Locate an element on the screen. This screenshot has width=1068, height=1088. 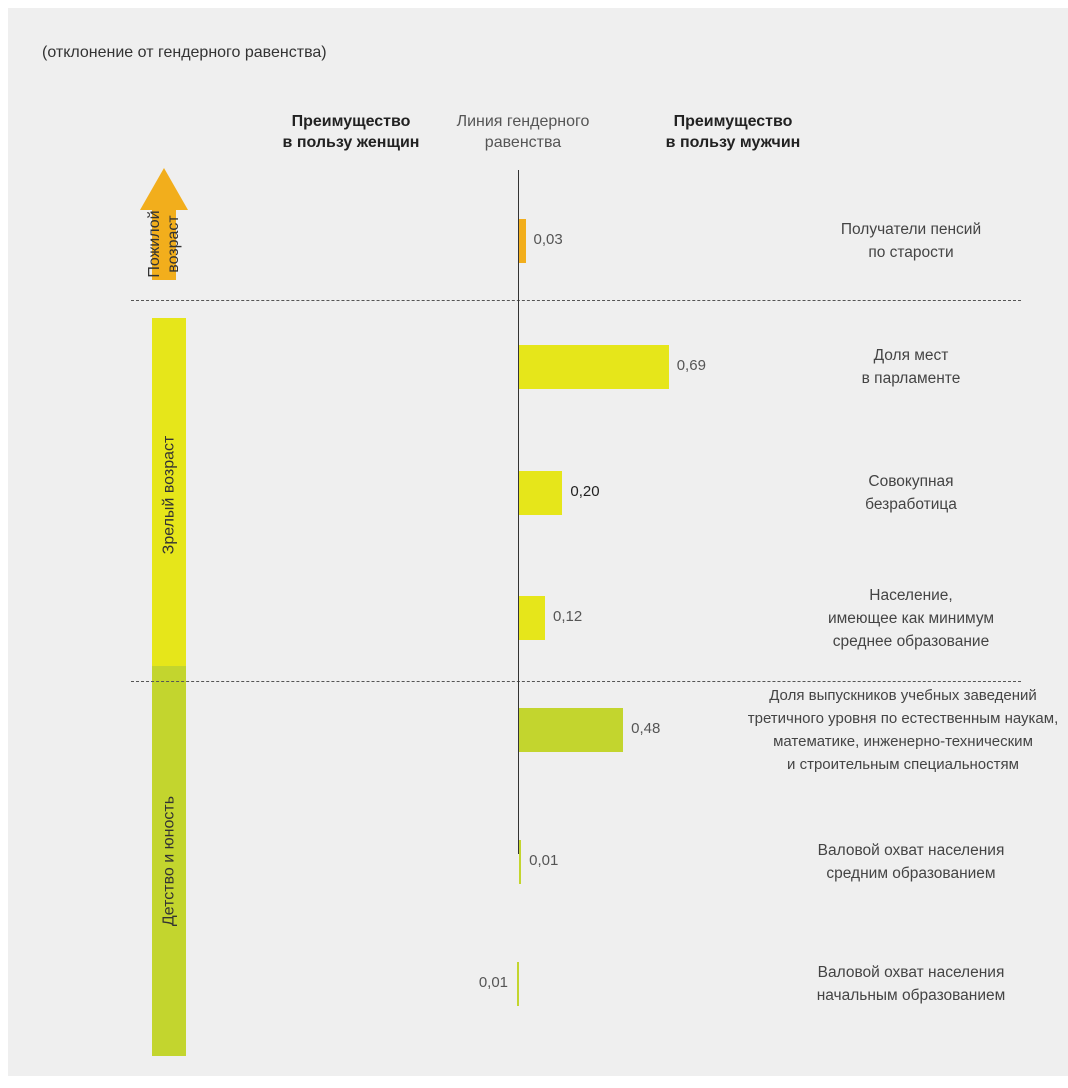
gender-parity-line is located at coordinates (518, 512).